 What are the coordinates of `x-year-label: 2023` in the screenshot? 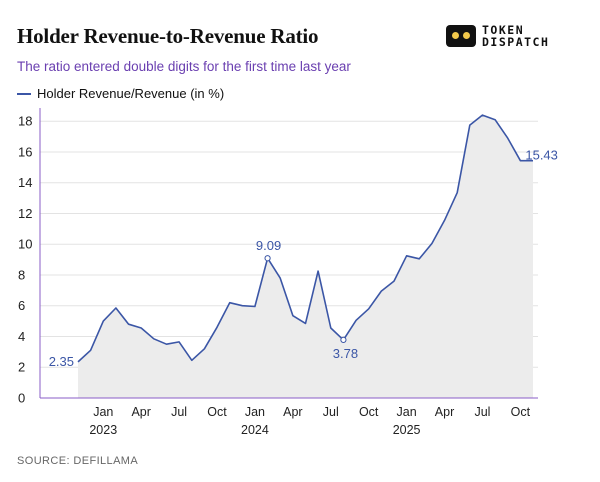 It's located at (103, 430).